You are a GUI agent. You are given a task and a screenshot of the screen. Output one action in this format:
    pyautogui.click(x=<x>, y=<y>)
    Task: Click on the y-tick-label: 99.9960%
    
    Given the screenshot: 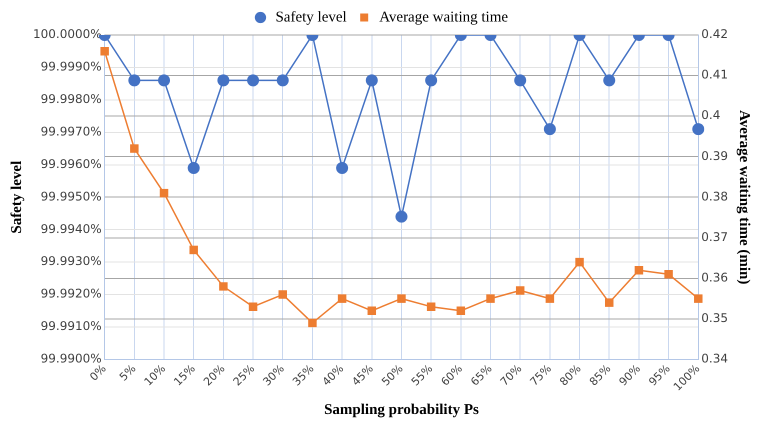 What is the action you would take?
    pyautogui.click(x=71, y=163)
    